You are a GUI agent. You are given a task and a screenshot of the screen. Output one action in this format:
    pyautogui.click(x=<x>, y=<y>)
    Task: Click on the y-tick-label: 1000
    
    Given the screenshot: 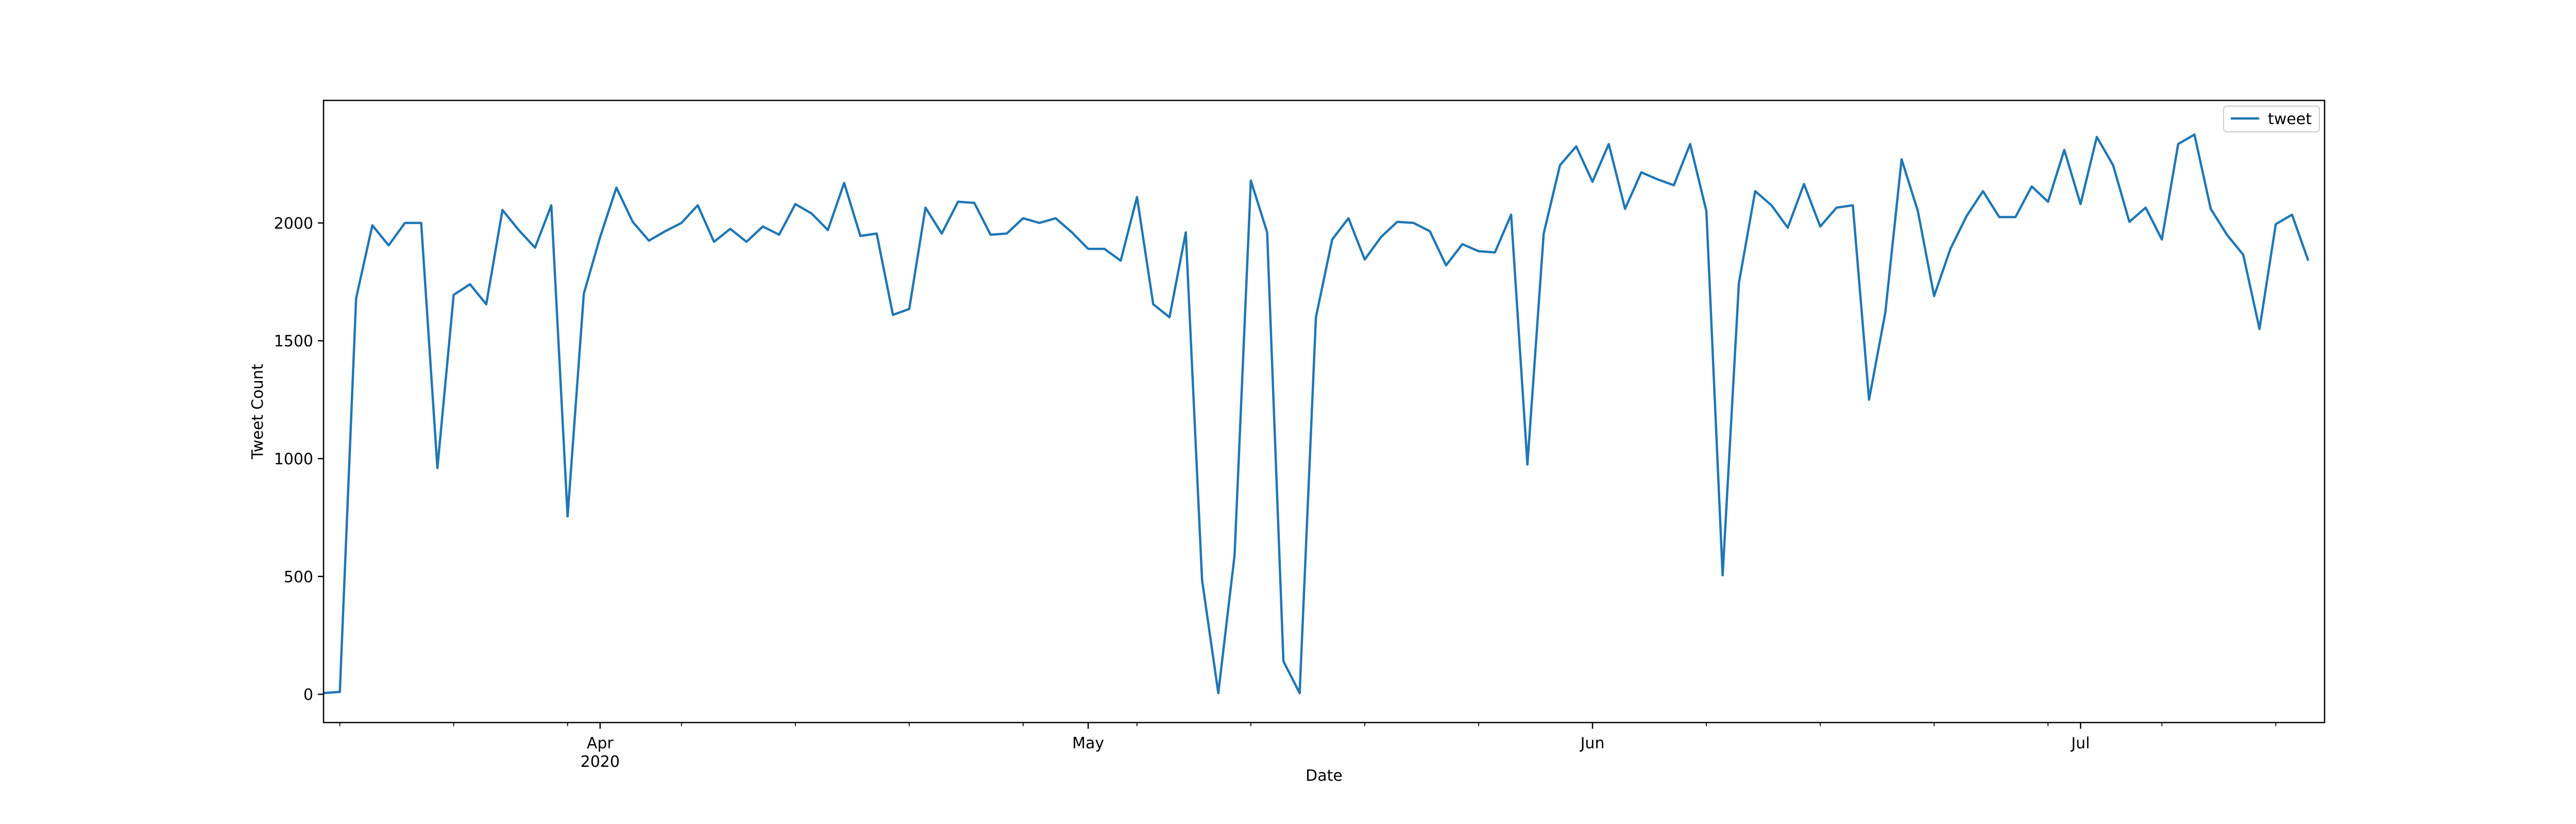 What is the action you would take?
    pyautogui.click(x=293, y=460)
    